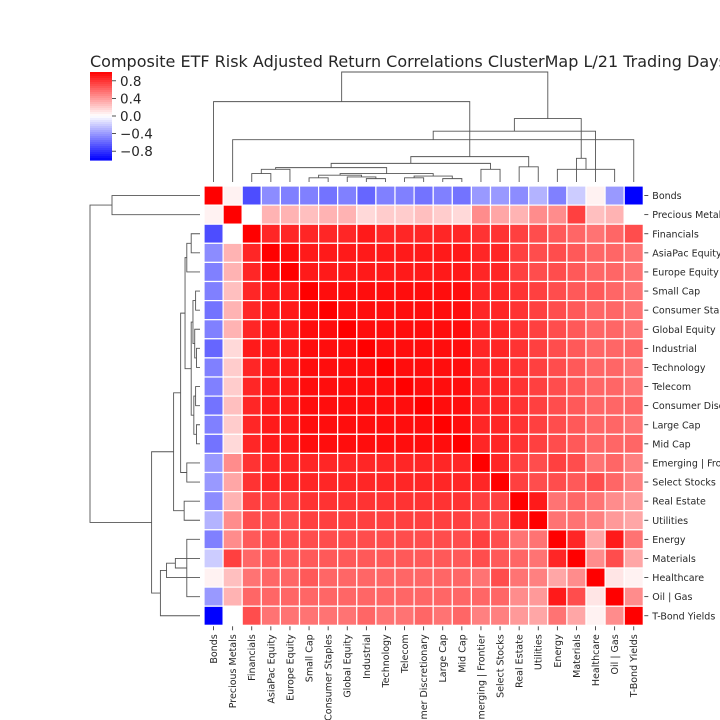 The height and width of the screenshot is (720, 720). I want to click on colorbar-tick-label: −0.4, so click(136, 135).